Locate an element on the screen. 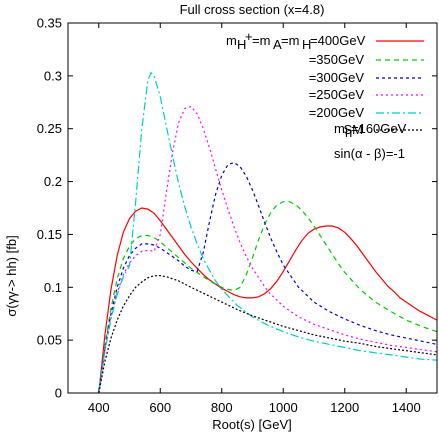 The height and width of the screenshot is (436, 439). y-tick-label: 0.35 is located at coordinates (49, 23).